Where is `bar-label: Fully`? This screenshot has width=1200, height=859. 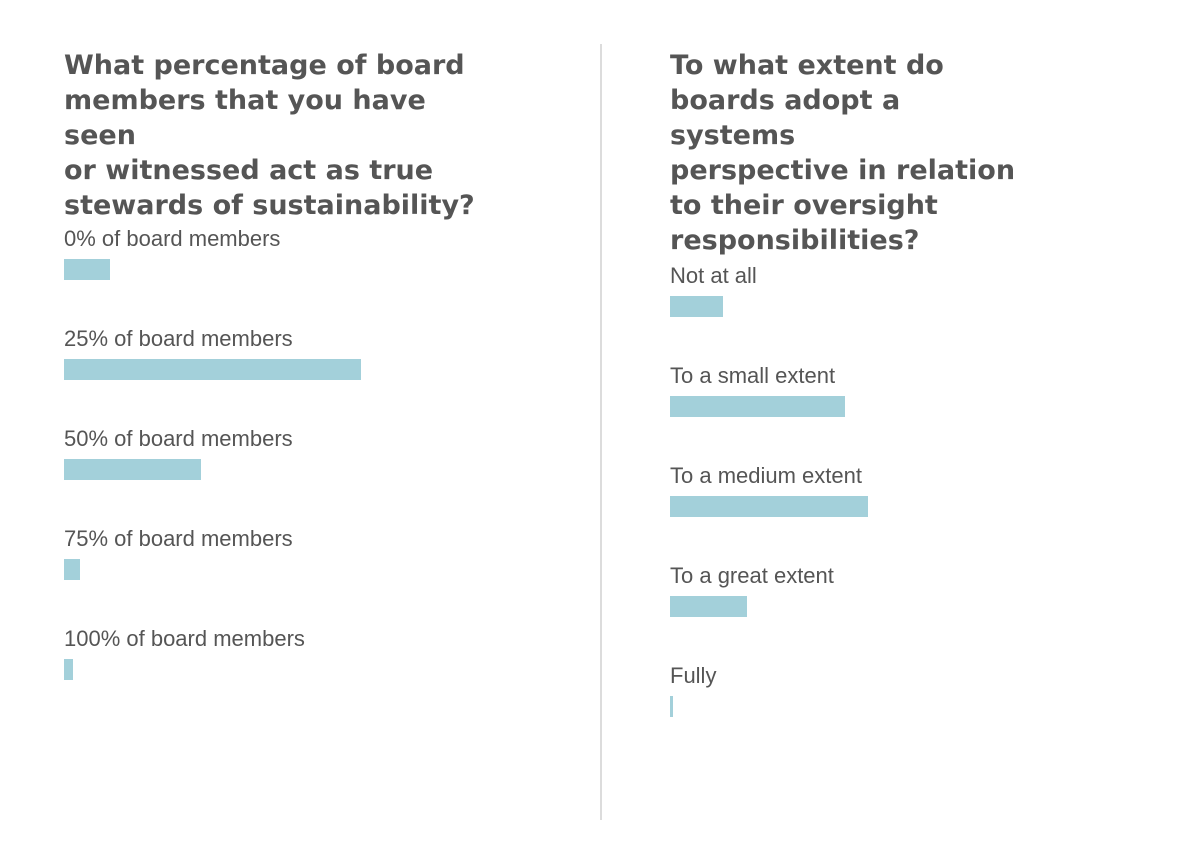
bar-label: Fully is located at coordinates (693, 675).